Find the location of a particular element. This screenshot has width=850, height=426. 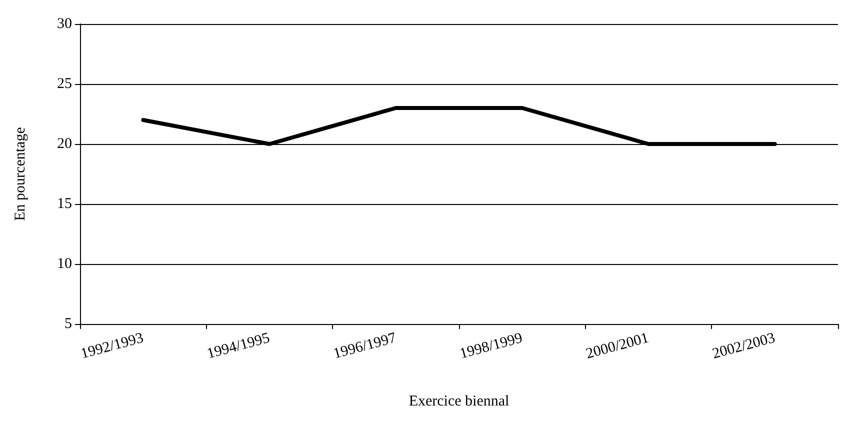

x-tick-label: 1994/1995 is located at coordinates (238, 346).